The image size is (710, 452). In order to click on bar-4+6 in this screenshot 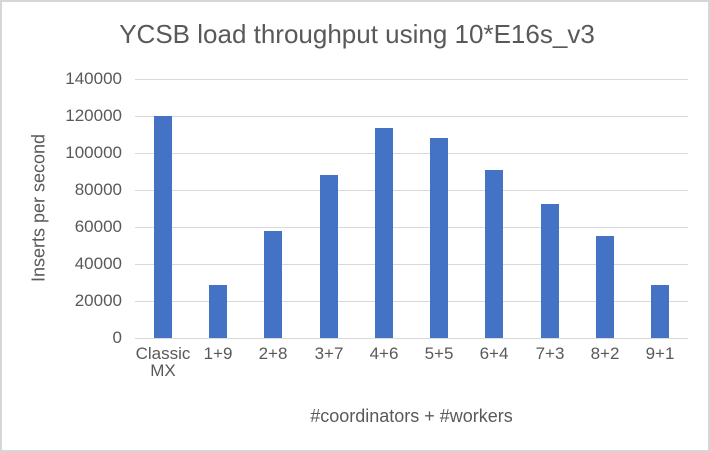, I will do `click(384, 233)`.